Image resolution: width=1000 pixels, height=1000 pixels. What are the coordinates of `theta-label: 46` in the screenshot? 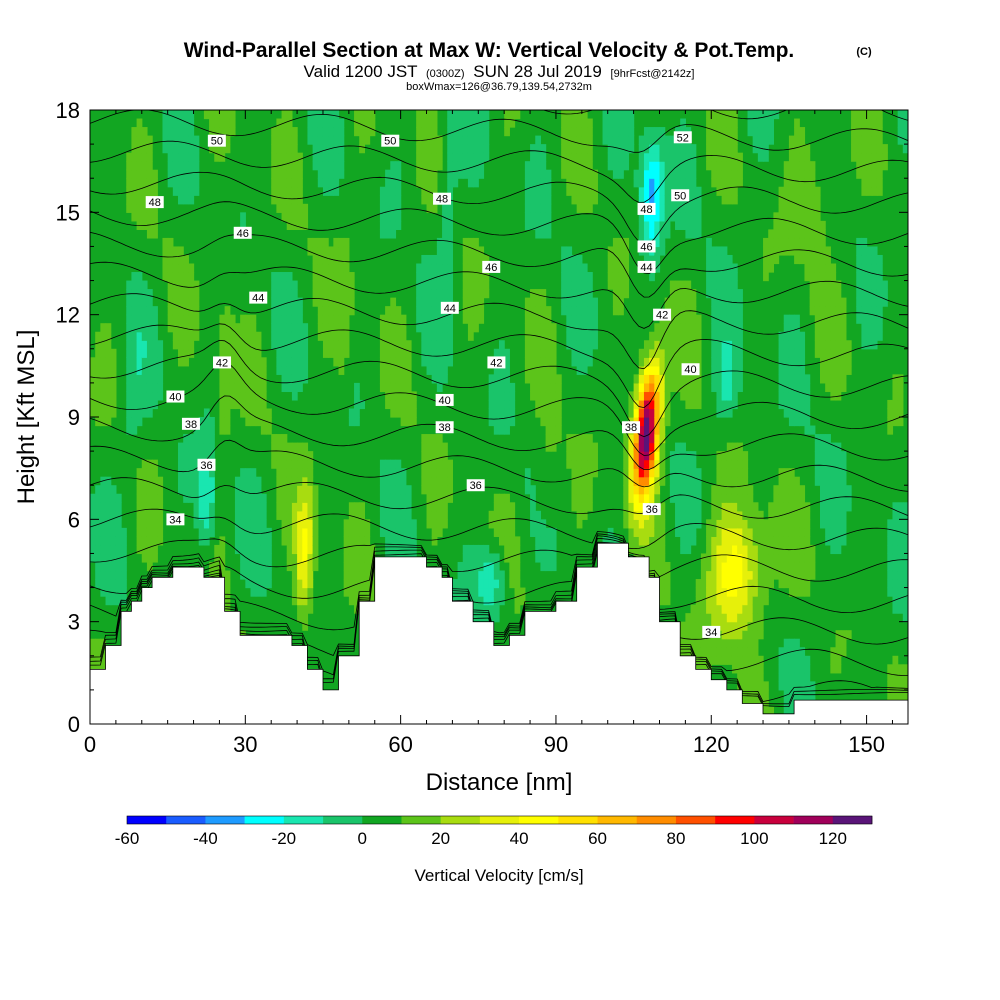 It's located at (646, 246).